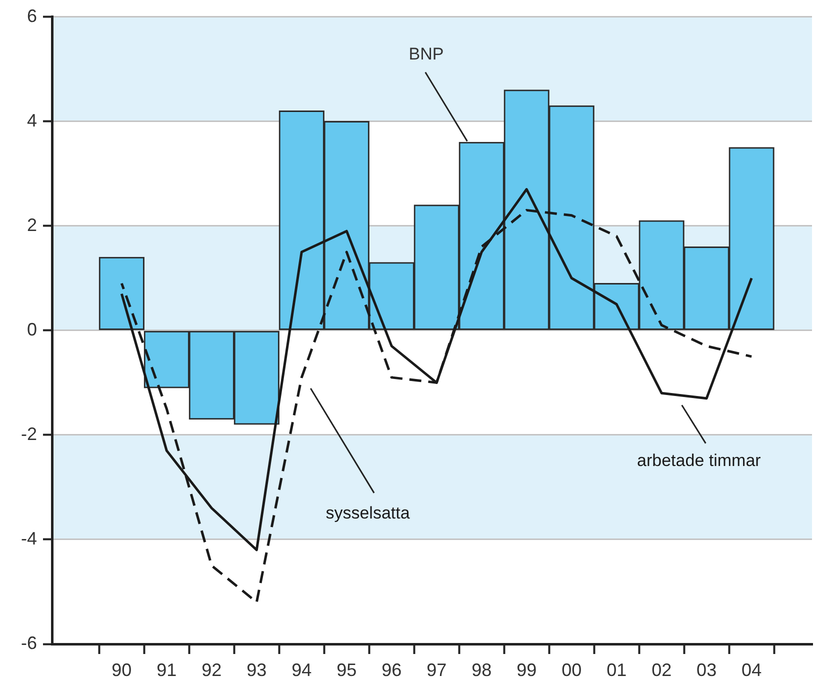 The height and width of the screenshot is (692, 815). I want to click on x-tick-label: 02, so click(662, 670).